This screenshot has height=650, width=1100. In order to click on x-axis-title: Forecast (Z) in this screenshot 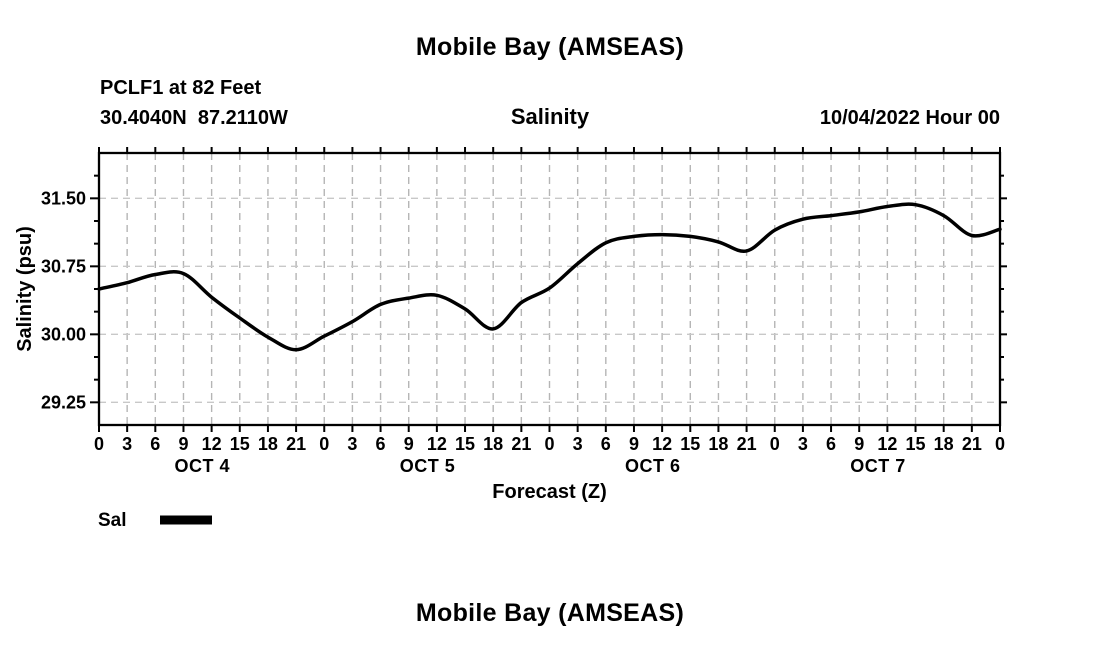, I will do `click(549, 492)`.